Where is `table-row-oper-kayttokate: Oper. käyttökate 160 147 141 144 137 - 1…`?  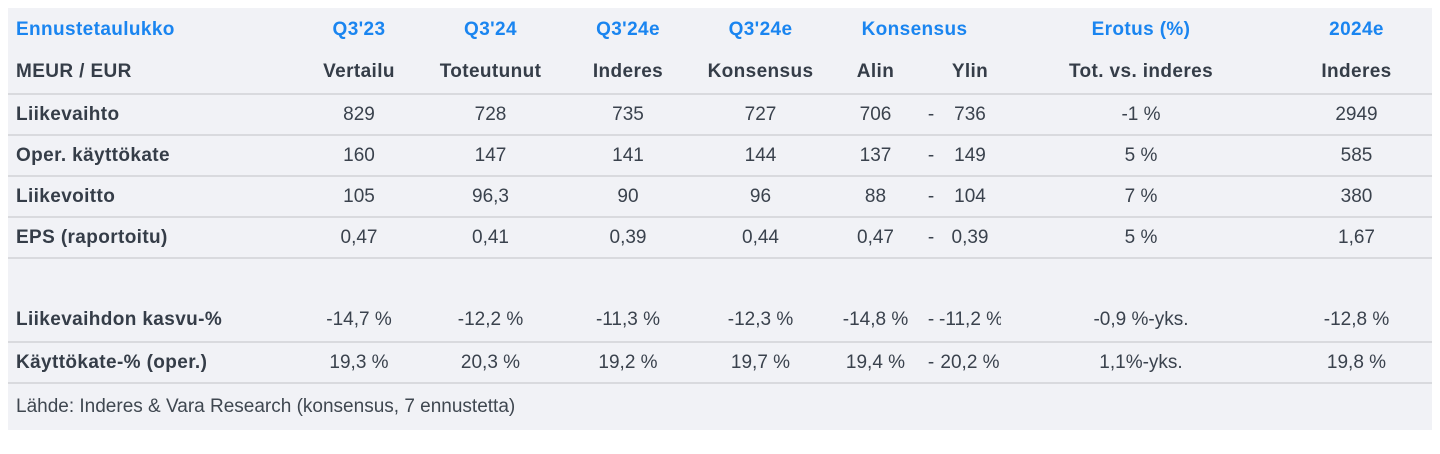
table-row-oper-kayttokate: Oper. käyttökate 160 147 141 144 137 - 1… is located at coordinates (720, 155).